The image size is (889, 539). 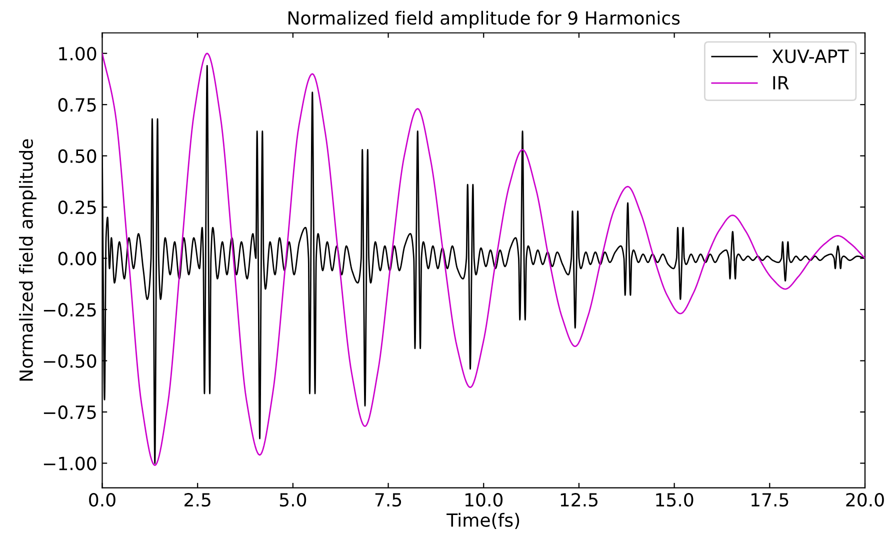 I want to click on x-axis-title: Time(fs), so click(x=483, y=521).